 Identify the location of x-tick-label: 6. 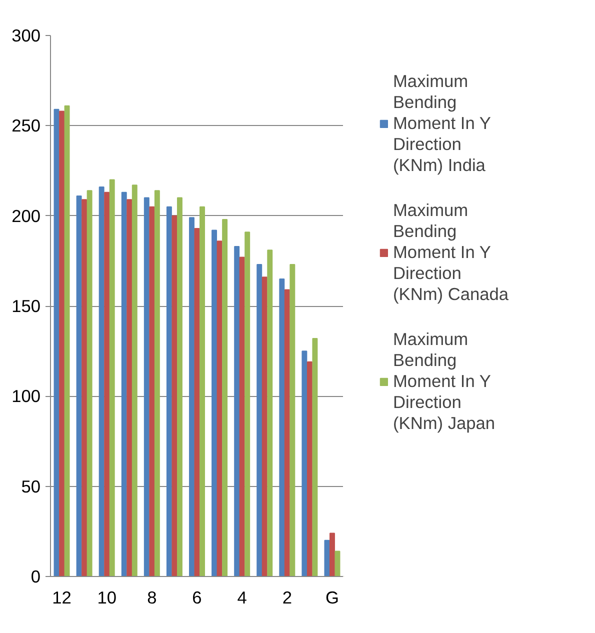
(197, 598).